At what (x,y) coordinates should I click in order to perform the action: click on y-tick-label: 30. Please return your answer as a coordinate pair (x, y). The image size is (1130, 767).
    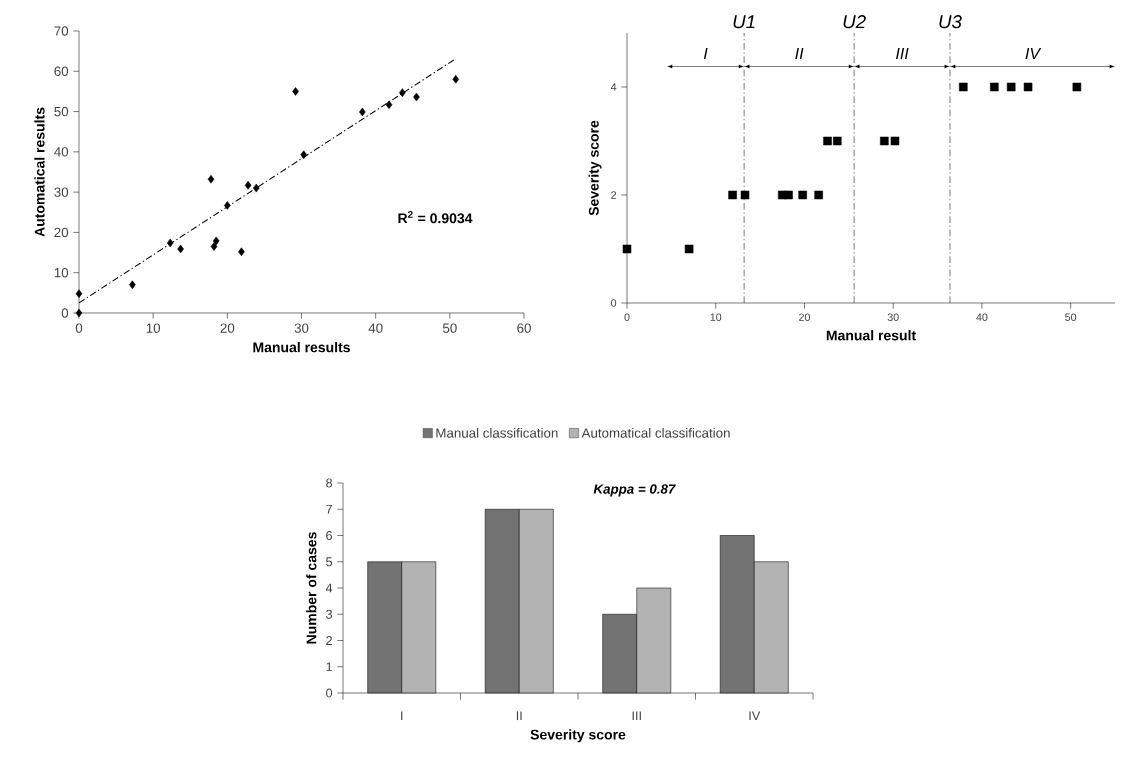
    Looking at the image, I should click on (61, 192).